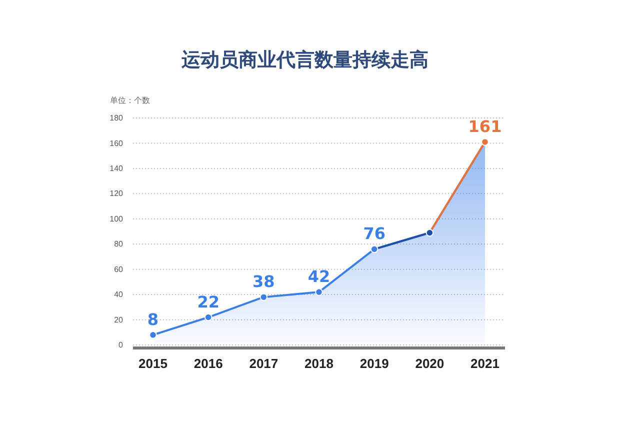  I want to click on y-tick-label: 40, so click(119, 295).